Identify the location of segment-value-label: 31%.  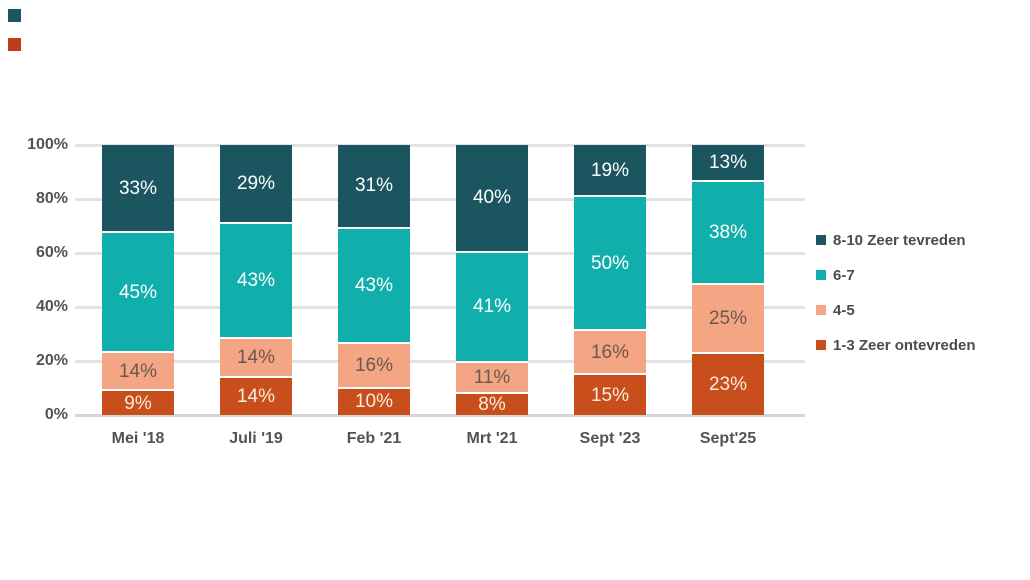
(374, 186).